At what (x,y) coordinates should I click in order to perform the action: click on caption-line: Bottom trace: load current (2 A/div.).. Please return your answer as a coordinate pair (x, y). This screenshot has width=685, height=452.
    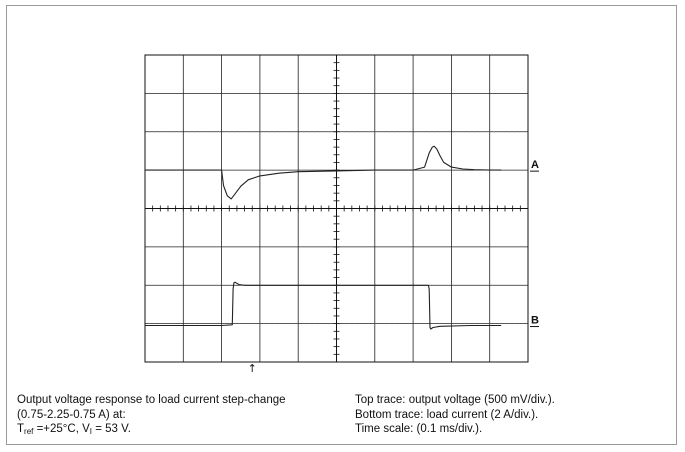
    Looking at the image, I should click on (447, 414).